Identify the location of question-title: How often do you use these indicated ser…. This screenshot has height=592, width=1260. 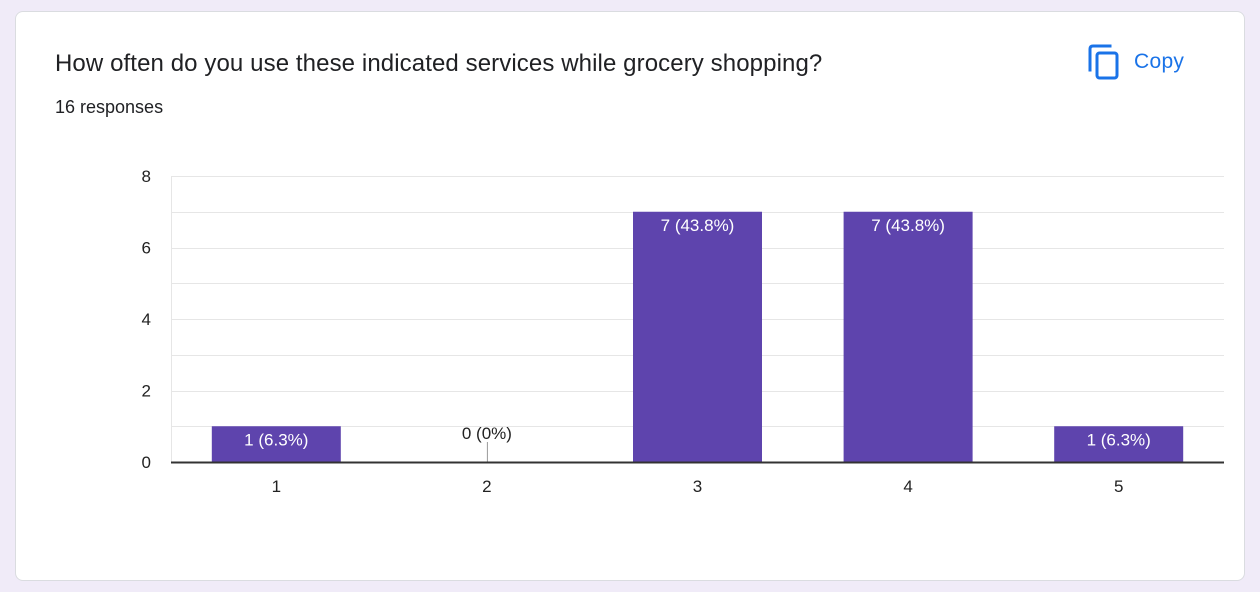
(439, 63).